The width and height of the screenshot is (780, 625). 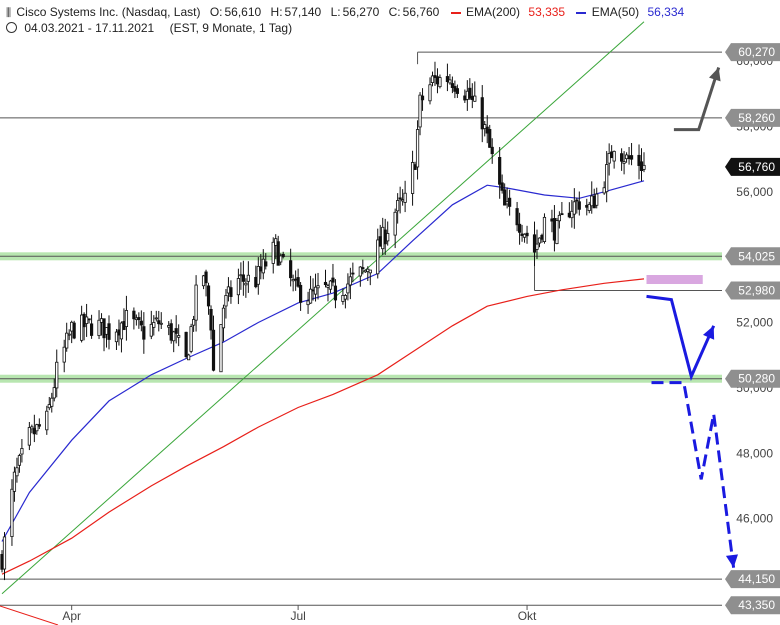 I want to click on clock-icon, so click(x=11, y=27).